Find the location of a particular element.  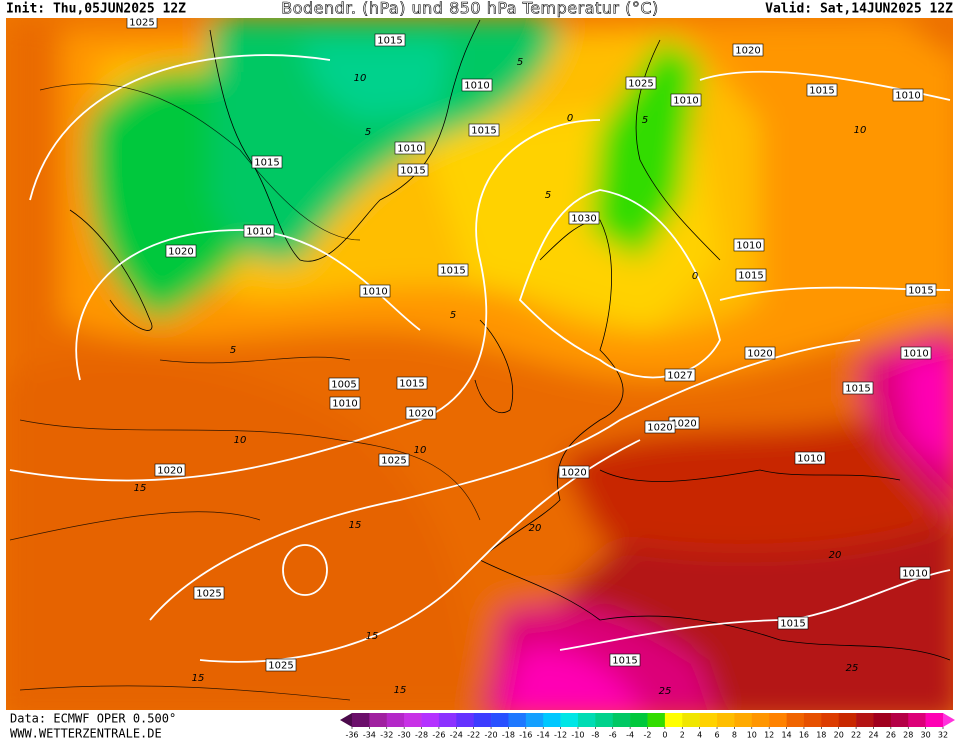

colorbar-label: 24 is located at coordinates (873, 735).